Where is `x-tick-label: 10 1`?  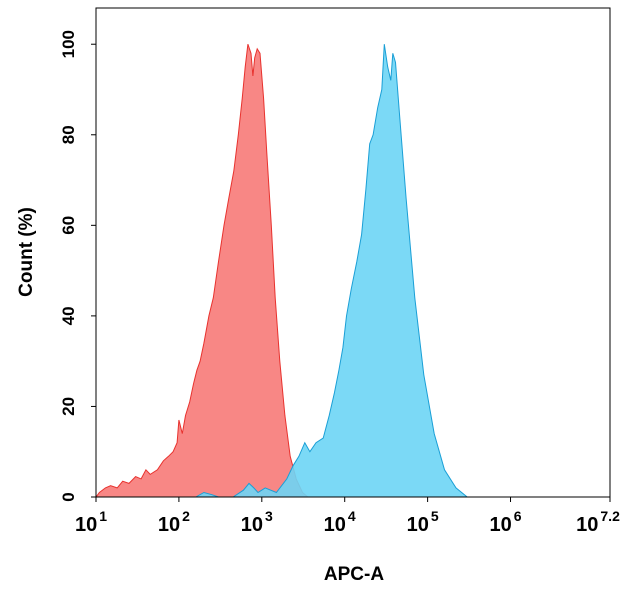 x-tick-label: 10 1 is located at coordinates (91, 522).